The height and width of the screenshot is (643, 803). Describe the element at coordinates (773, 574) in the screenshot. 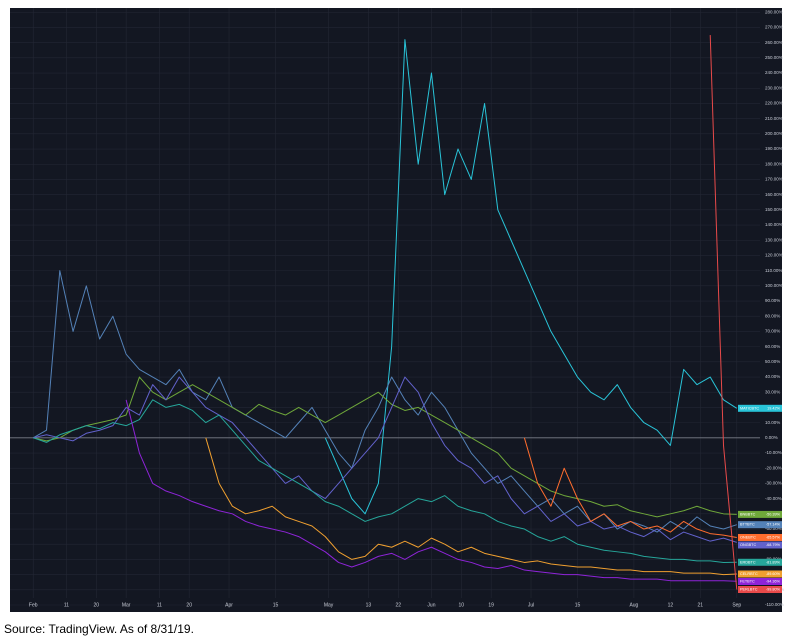

I see `badge-value: -89.60%` at that location.